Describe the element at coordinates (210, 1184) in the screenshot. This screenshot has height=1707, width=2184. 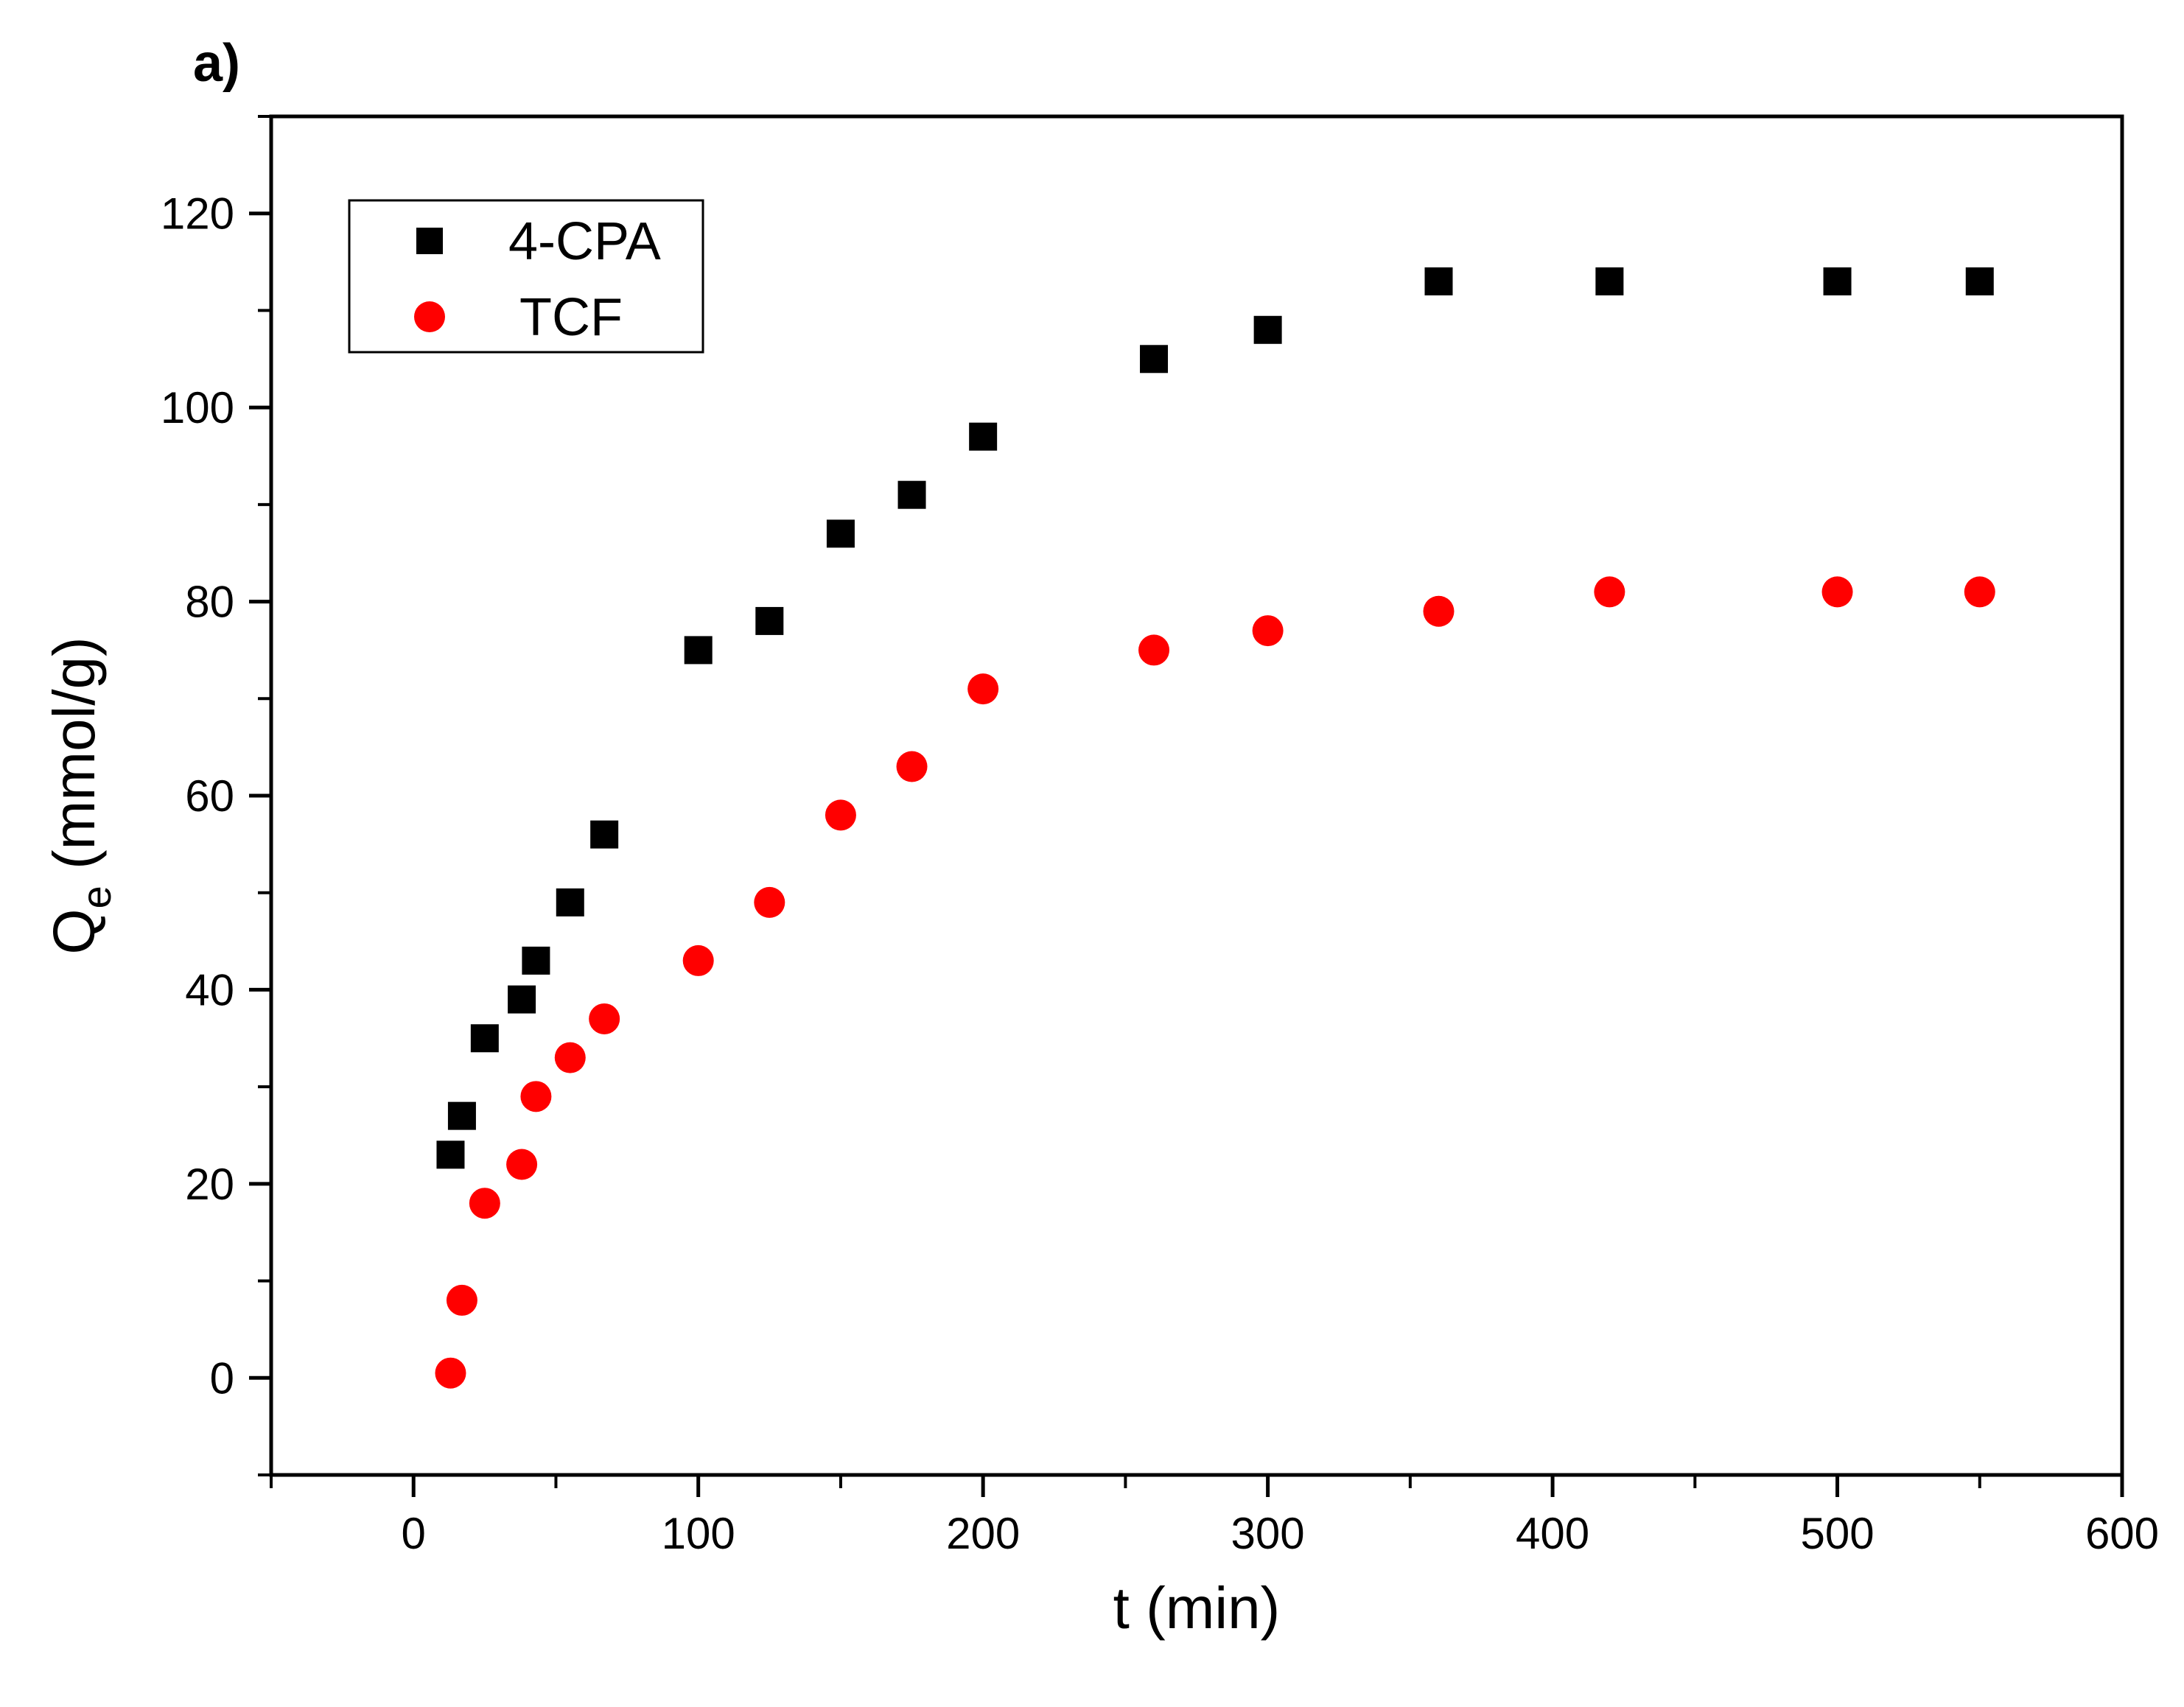
I see `y-tick-label: 20` at that location.